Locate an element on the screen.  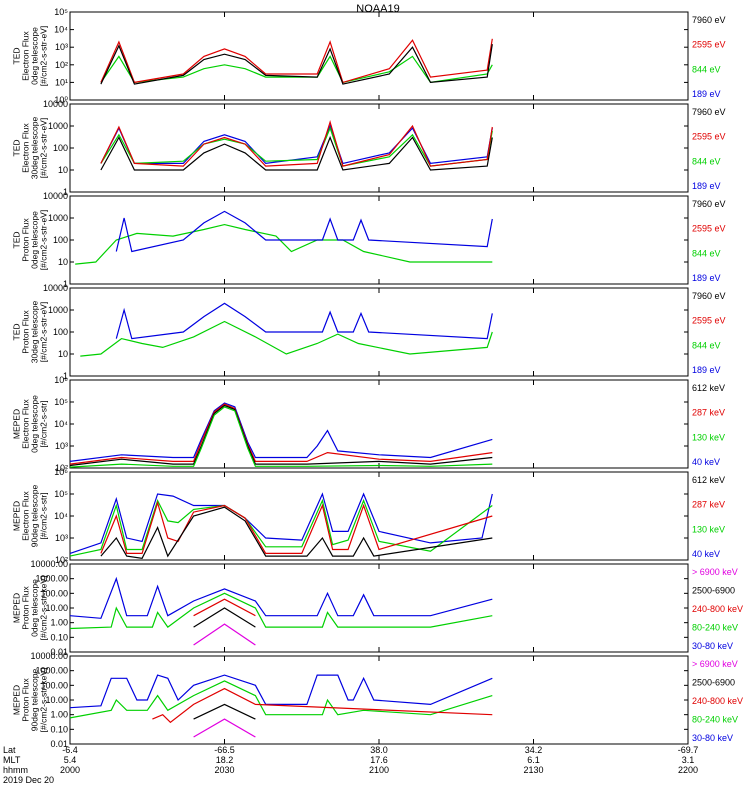
x-tick-label-hhmm: 2000 is located at coordinates (70, 770).